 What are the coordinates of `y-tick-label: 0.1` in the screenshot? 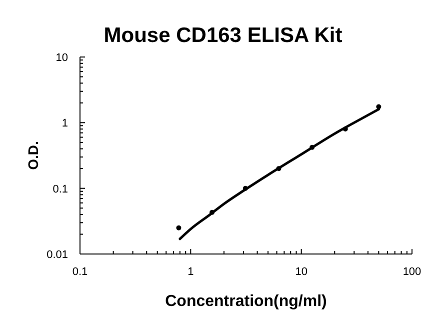 It's located at (60, 189).